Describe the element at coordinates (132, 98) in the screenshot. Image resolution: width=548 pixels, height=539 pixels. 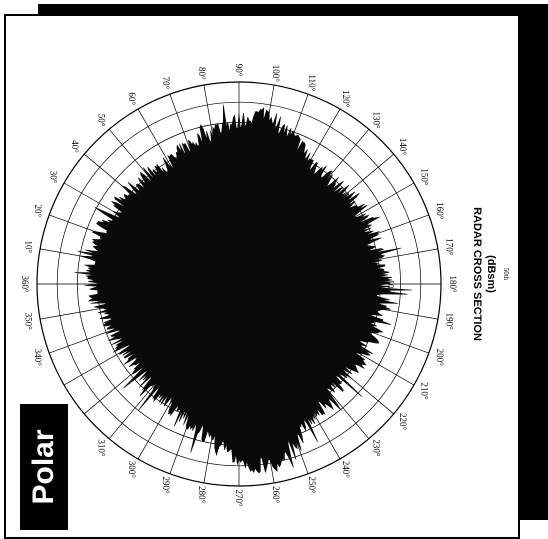
I see `angle-tick-label: 60°` at that location.